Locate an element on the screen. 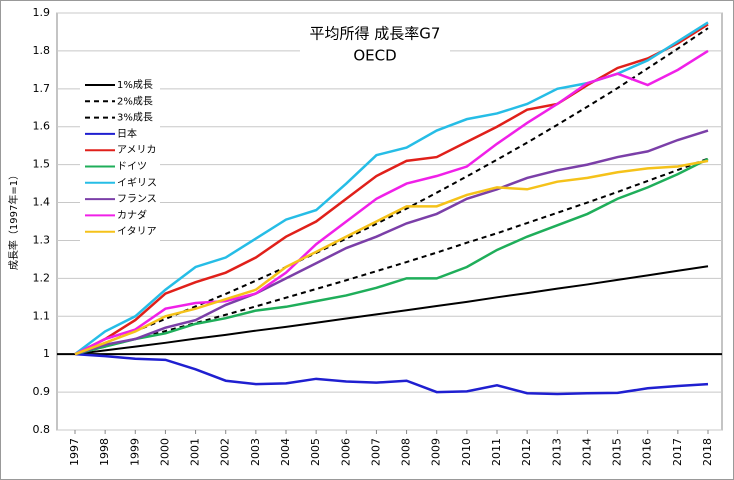 This screenshot has height=480, width=734. x-tick-label: 1999 is located at coordinates (134, 452).